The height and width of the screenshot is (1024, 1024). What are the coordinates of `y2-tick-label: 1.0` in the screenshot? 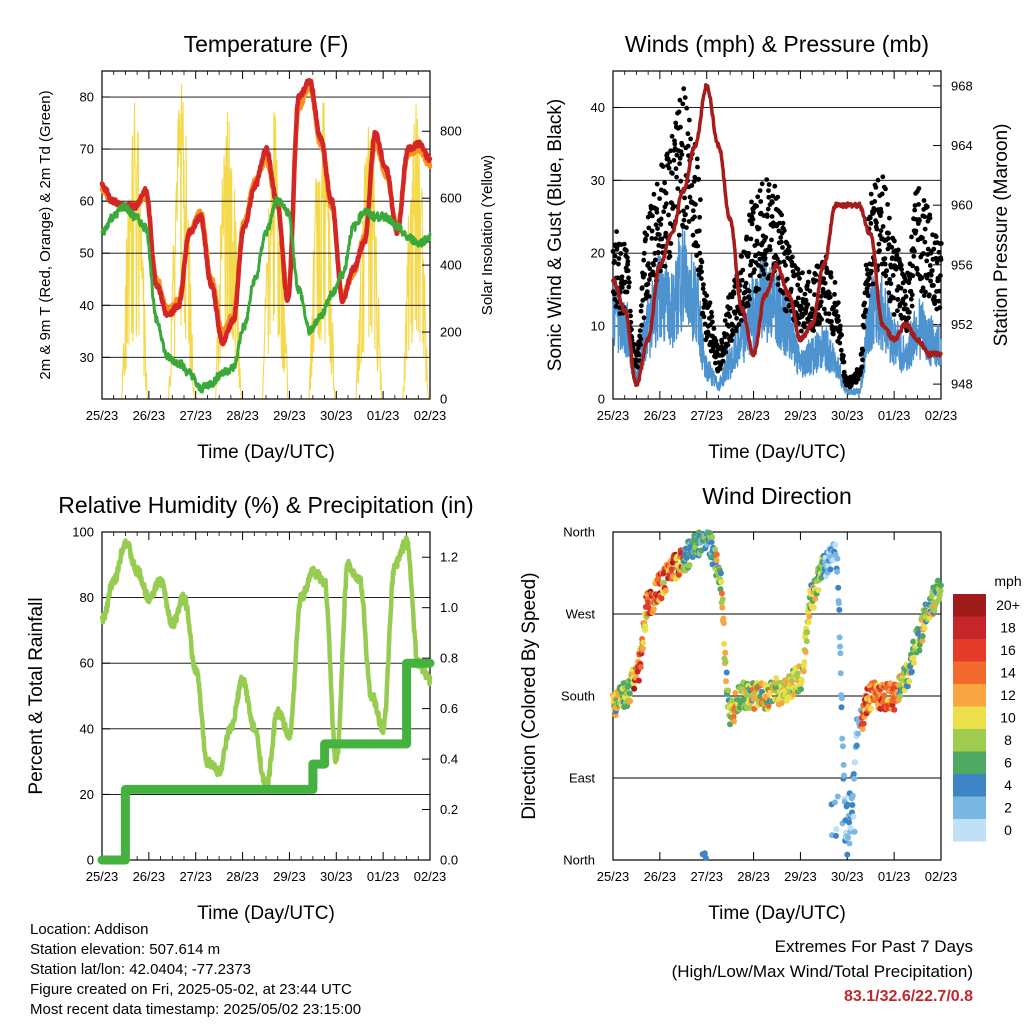 It's located at (449, 607).